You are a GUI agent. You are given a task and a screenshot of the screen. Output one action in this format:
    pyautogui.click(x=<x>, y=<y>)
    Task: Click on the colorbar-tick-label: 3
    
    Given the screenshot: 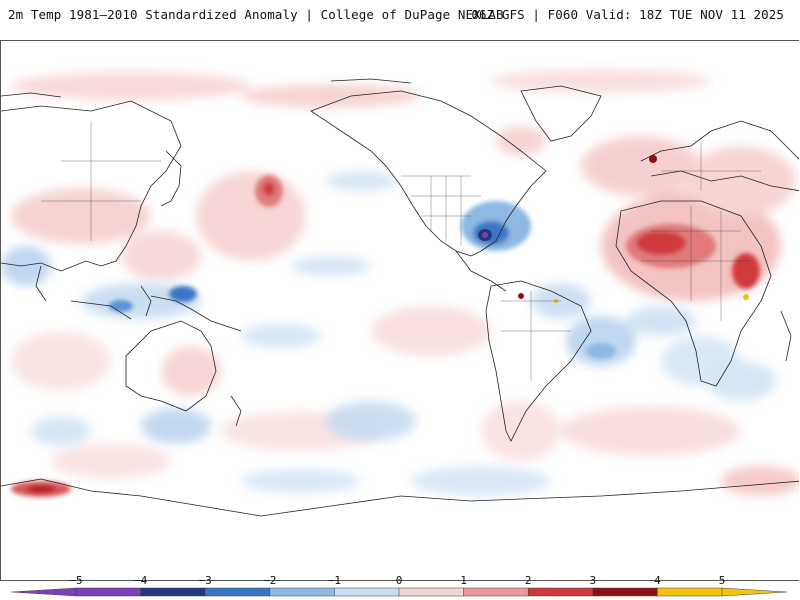 What is the action you would take?
    pyautogui.click(x=593, y=580)
    